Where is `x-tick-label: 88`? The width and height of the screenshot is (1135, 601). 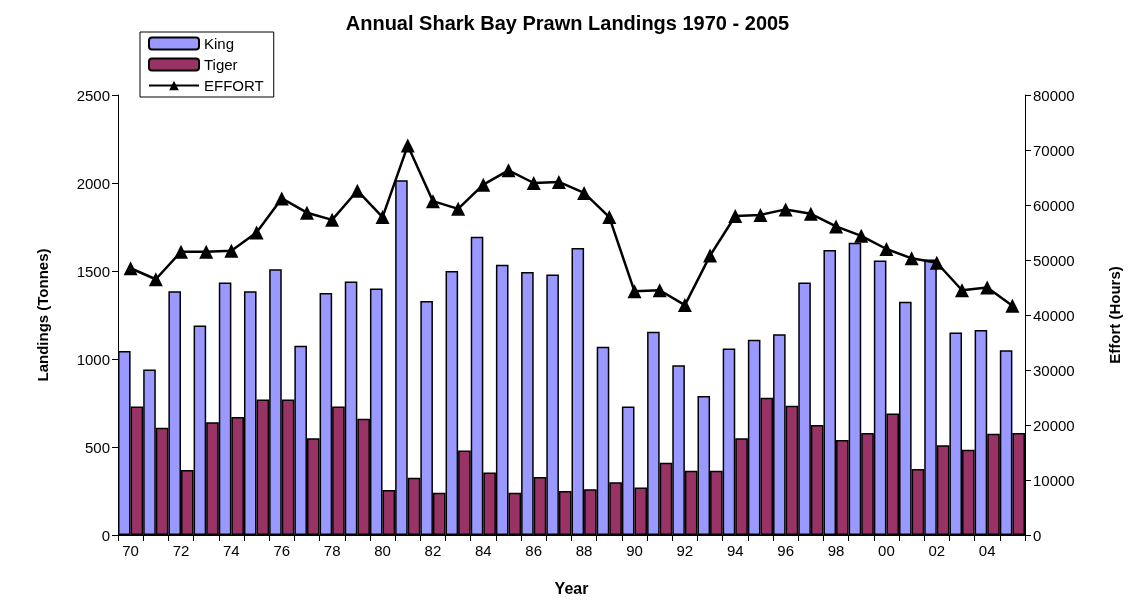 x-tick-label: 88 is located at coordinates (584, 550).